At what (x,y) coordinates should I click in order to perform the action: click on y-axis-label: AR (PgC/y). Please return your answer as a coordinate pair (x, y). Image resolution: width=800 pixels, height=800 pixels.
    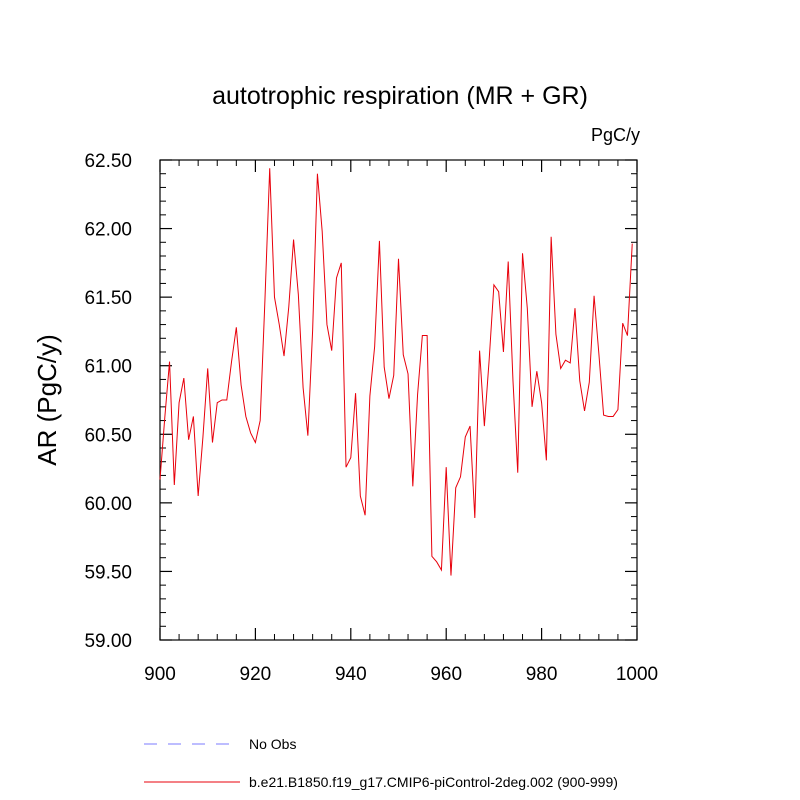
    Looking at the image, I should click on (47, 399).